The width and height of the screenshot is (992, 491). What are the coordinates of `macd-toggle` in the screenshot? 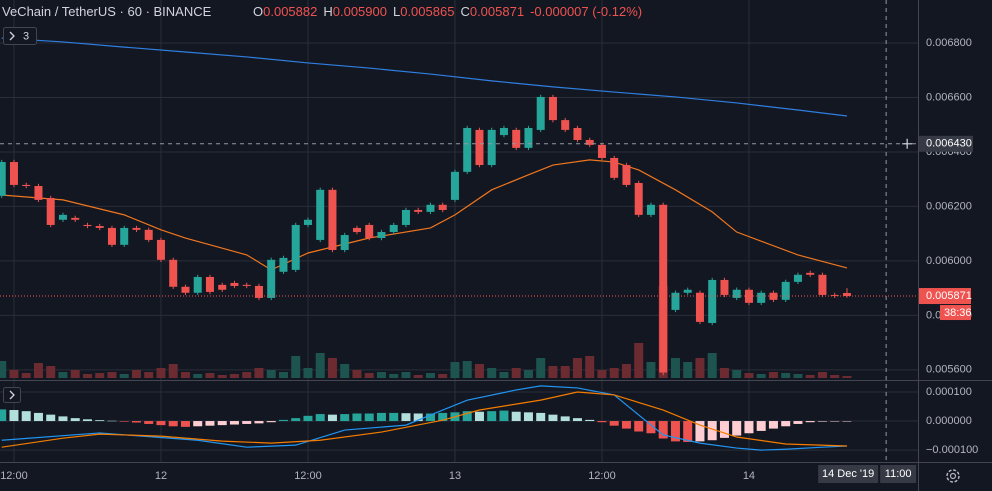 It's located at (12, 395).